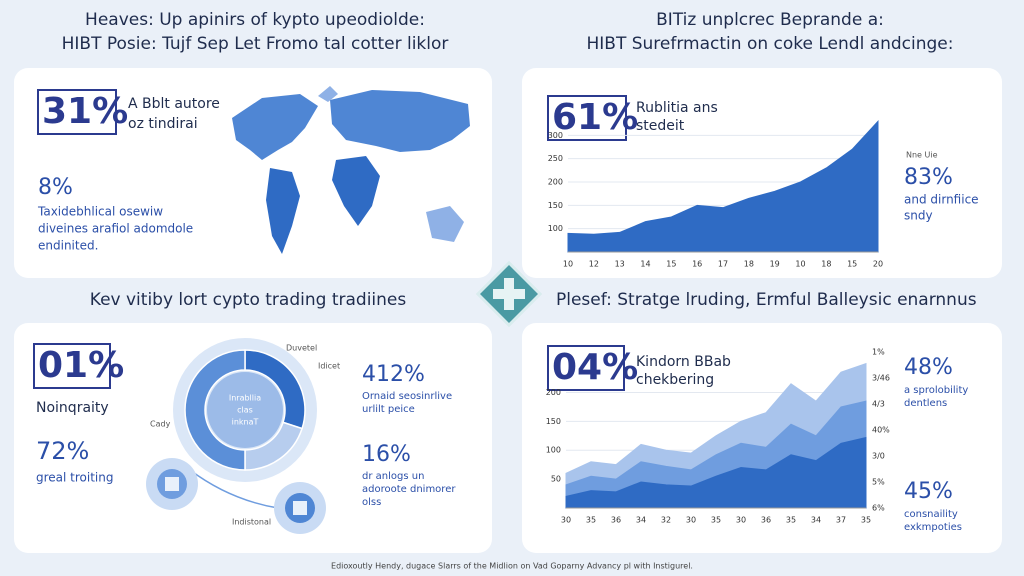  What do you see at coordinates (683, 362) in the screenshot?
I see `caption: Kindorn BBab` at bounding box center [683, 362].